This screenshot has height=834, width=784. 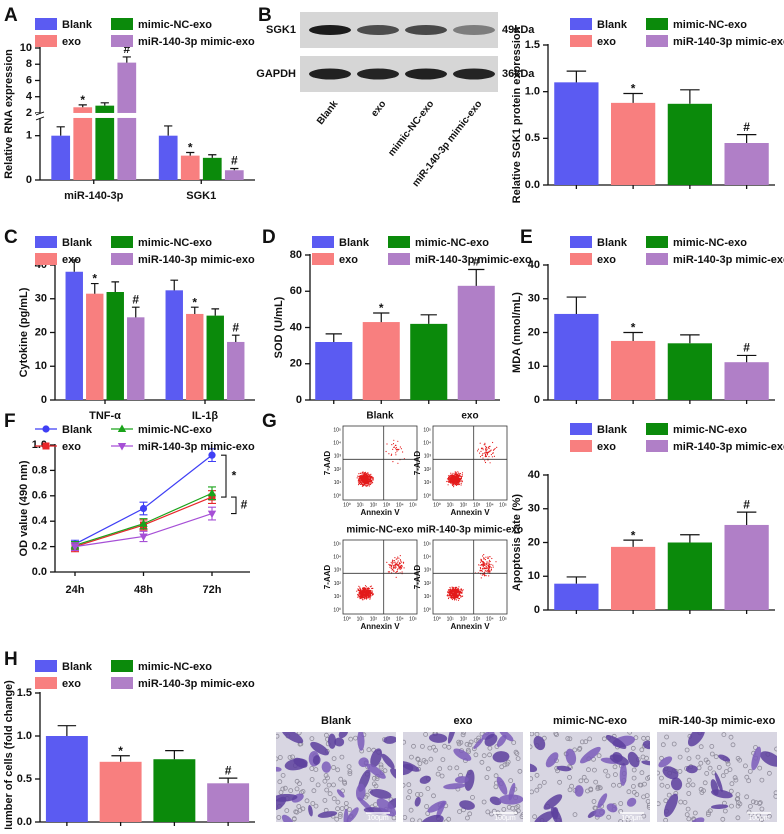 I want to click on y-tick-label: 0.6, so click(x=39, y=496).